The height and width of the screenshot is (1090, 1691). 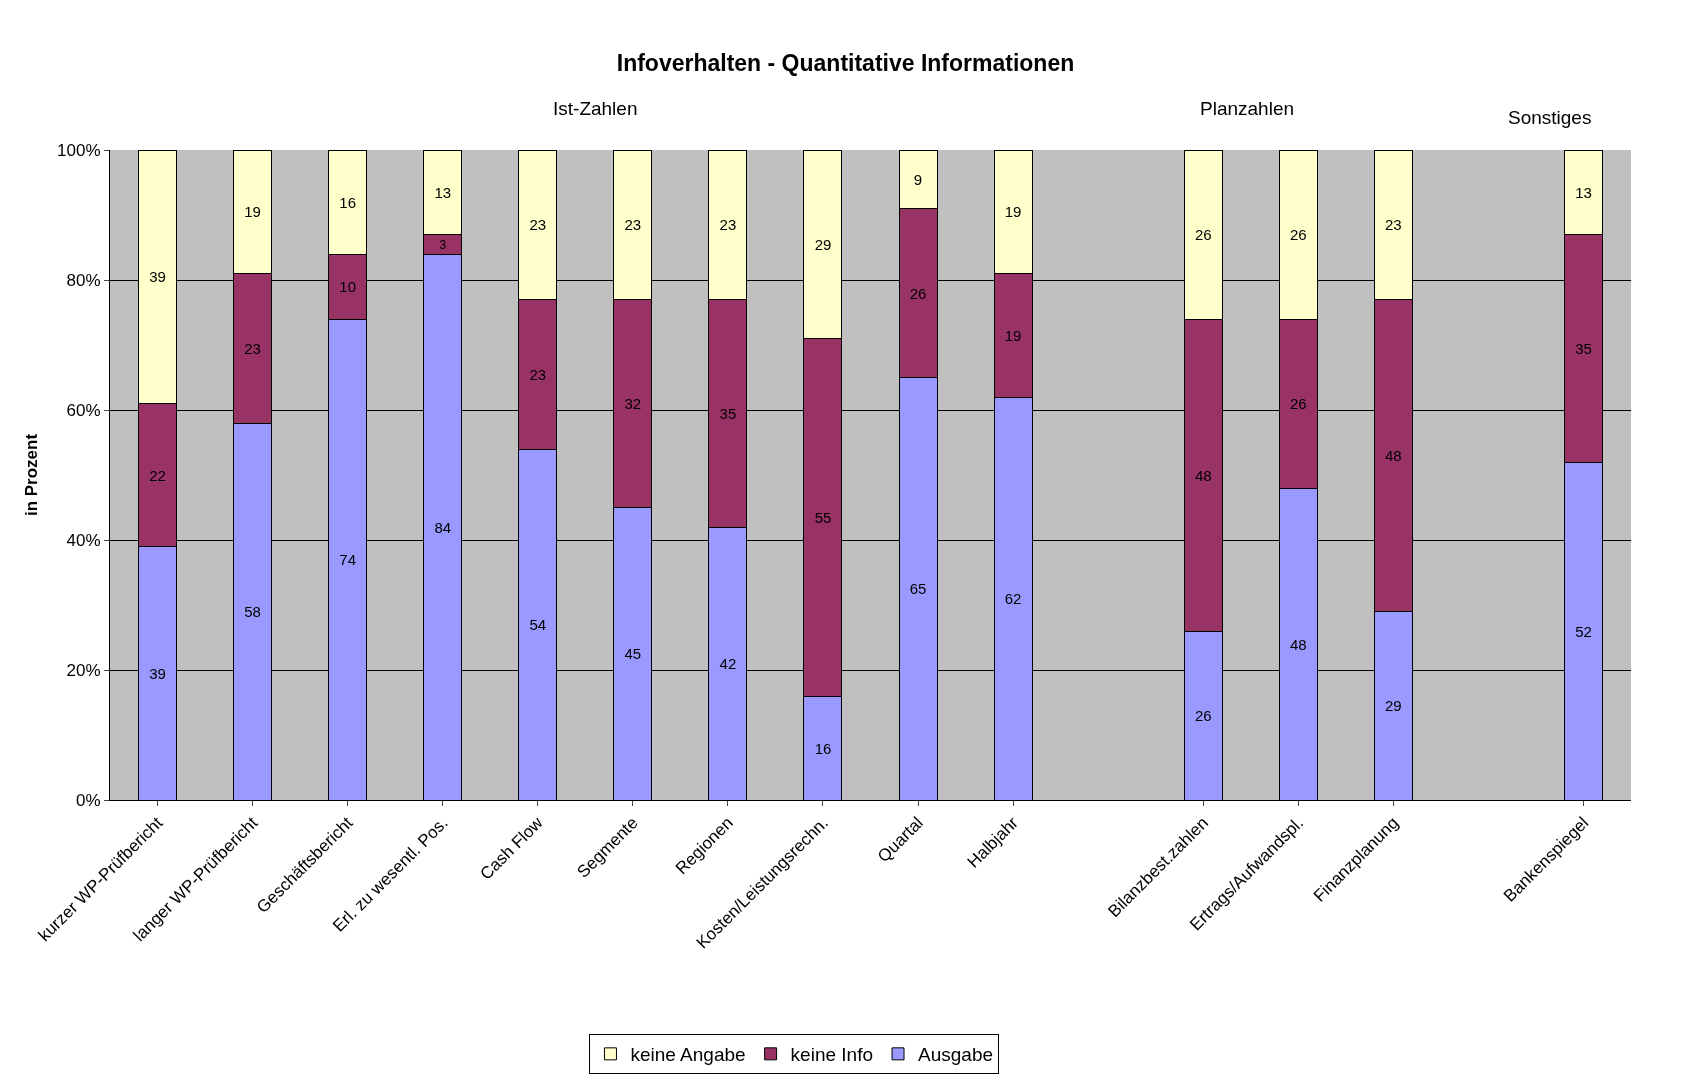 I want to click on legend-label: keine Angabe, so click(x=688, y=1055).